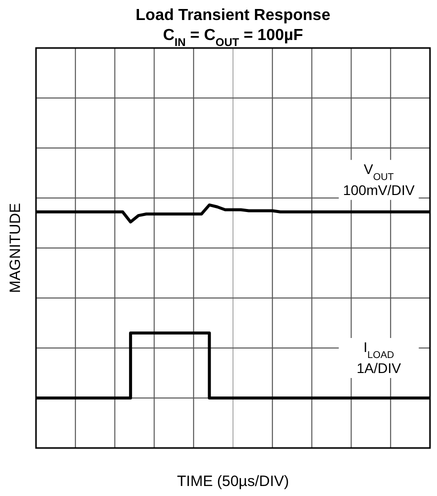 This screenshot has width=437, height=496. What do you see at coordinates (379, 171) in the screenshot?
I see `text: V$_{OUT}$` at bounding box center [379, 171].